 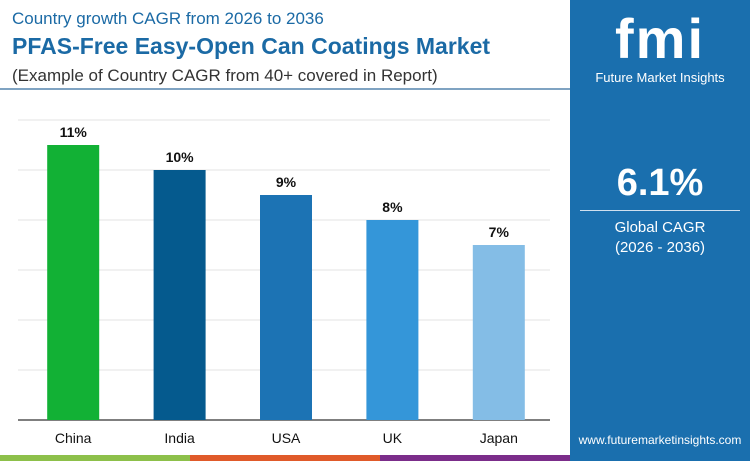 I want to click on cagr-label: Global CAGR, so click(x=660, y=227).